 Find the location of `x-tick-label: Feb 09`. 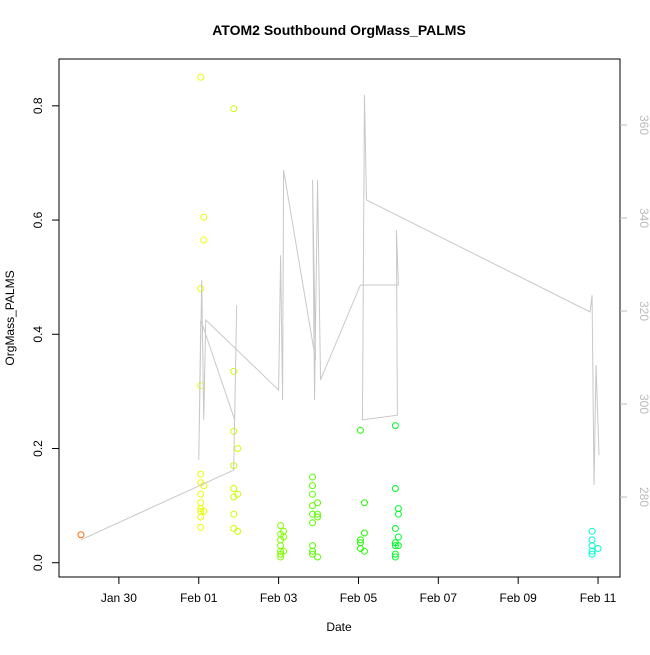

x-tick-label: Feb 09 is located at coordinates (519, 598).